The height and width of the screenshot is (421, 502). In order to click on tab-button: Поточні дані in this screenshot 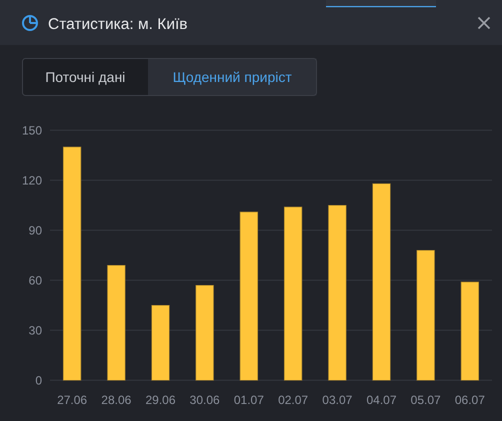, I will do `click(85, 77)`.